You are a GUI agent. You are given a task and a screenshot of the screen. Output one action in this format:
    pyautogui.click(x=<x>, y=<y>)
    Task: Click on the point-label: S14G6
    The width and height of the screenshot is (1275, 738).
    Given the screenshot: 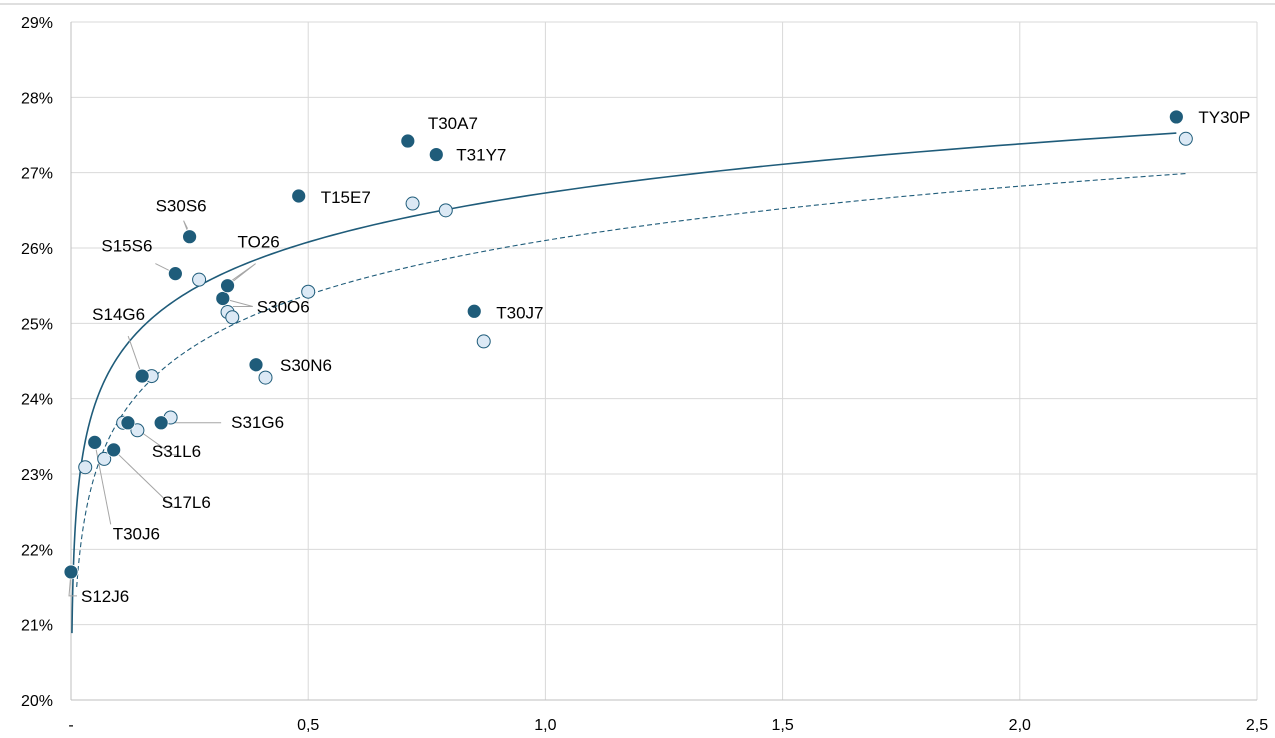 What is the action you would take?
    pyautogui.click(x=118, y=314)
    